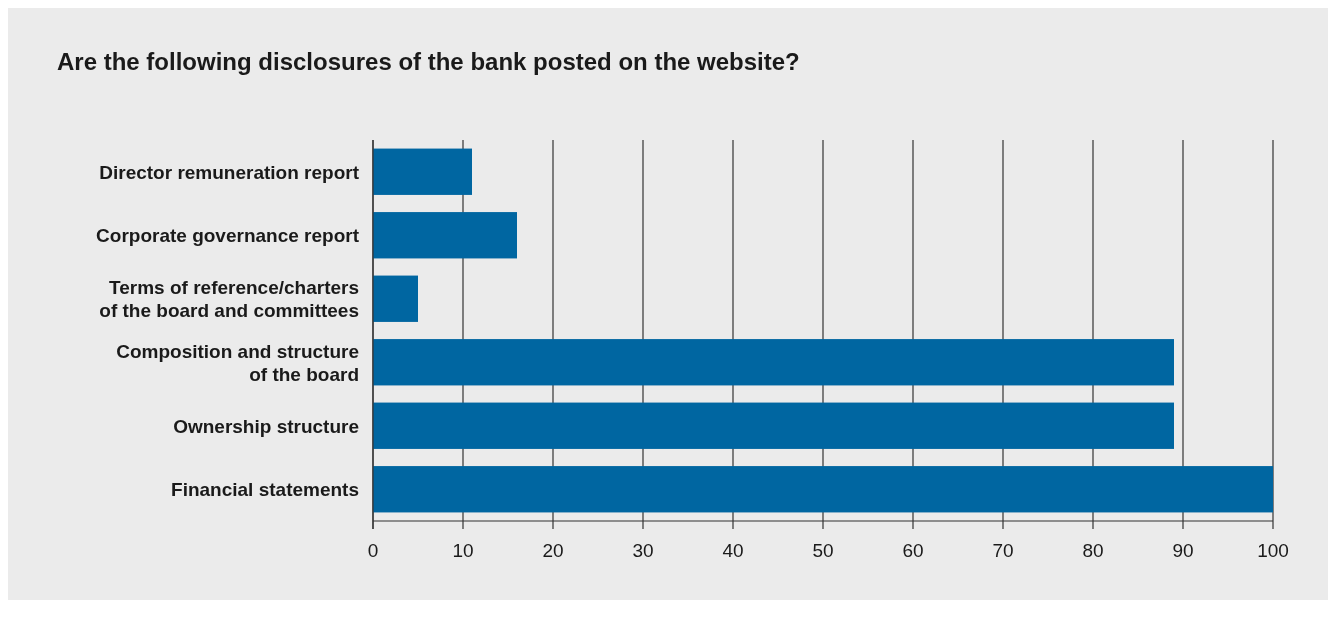 The image size is (1336, 627). I want to click on x-tick-label: 30, so click(643, 550).